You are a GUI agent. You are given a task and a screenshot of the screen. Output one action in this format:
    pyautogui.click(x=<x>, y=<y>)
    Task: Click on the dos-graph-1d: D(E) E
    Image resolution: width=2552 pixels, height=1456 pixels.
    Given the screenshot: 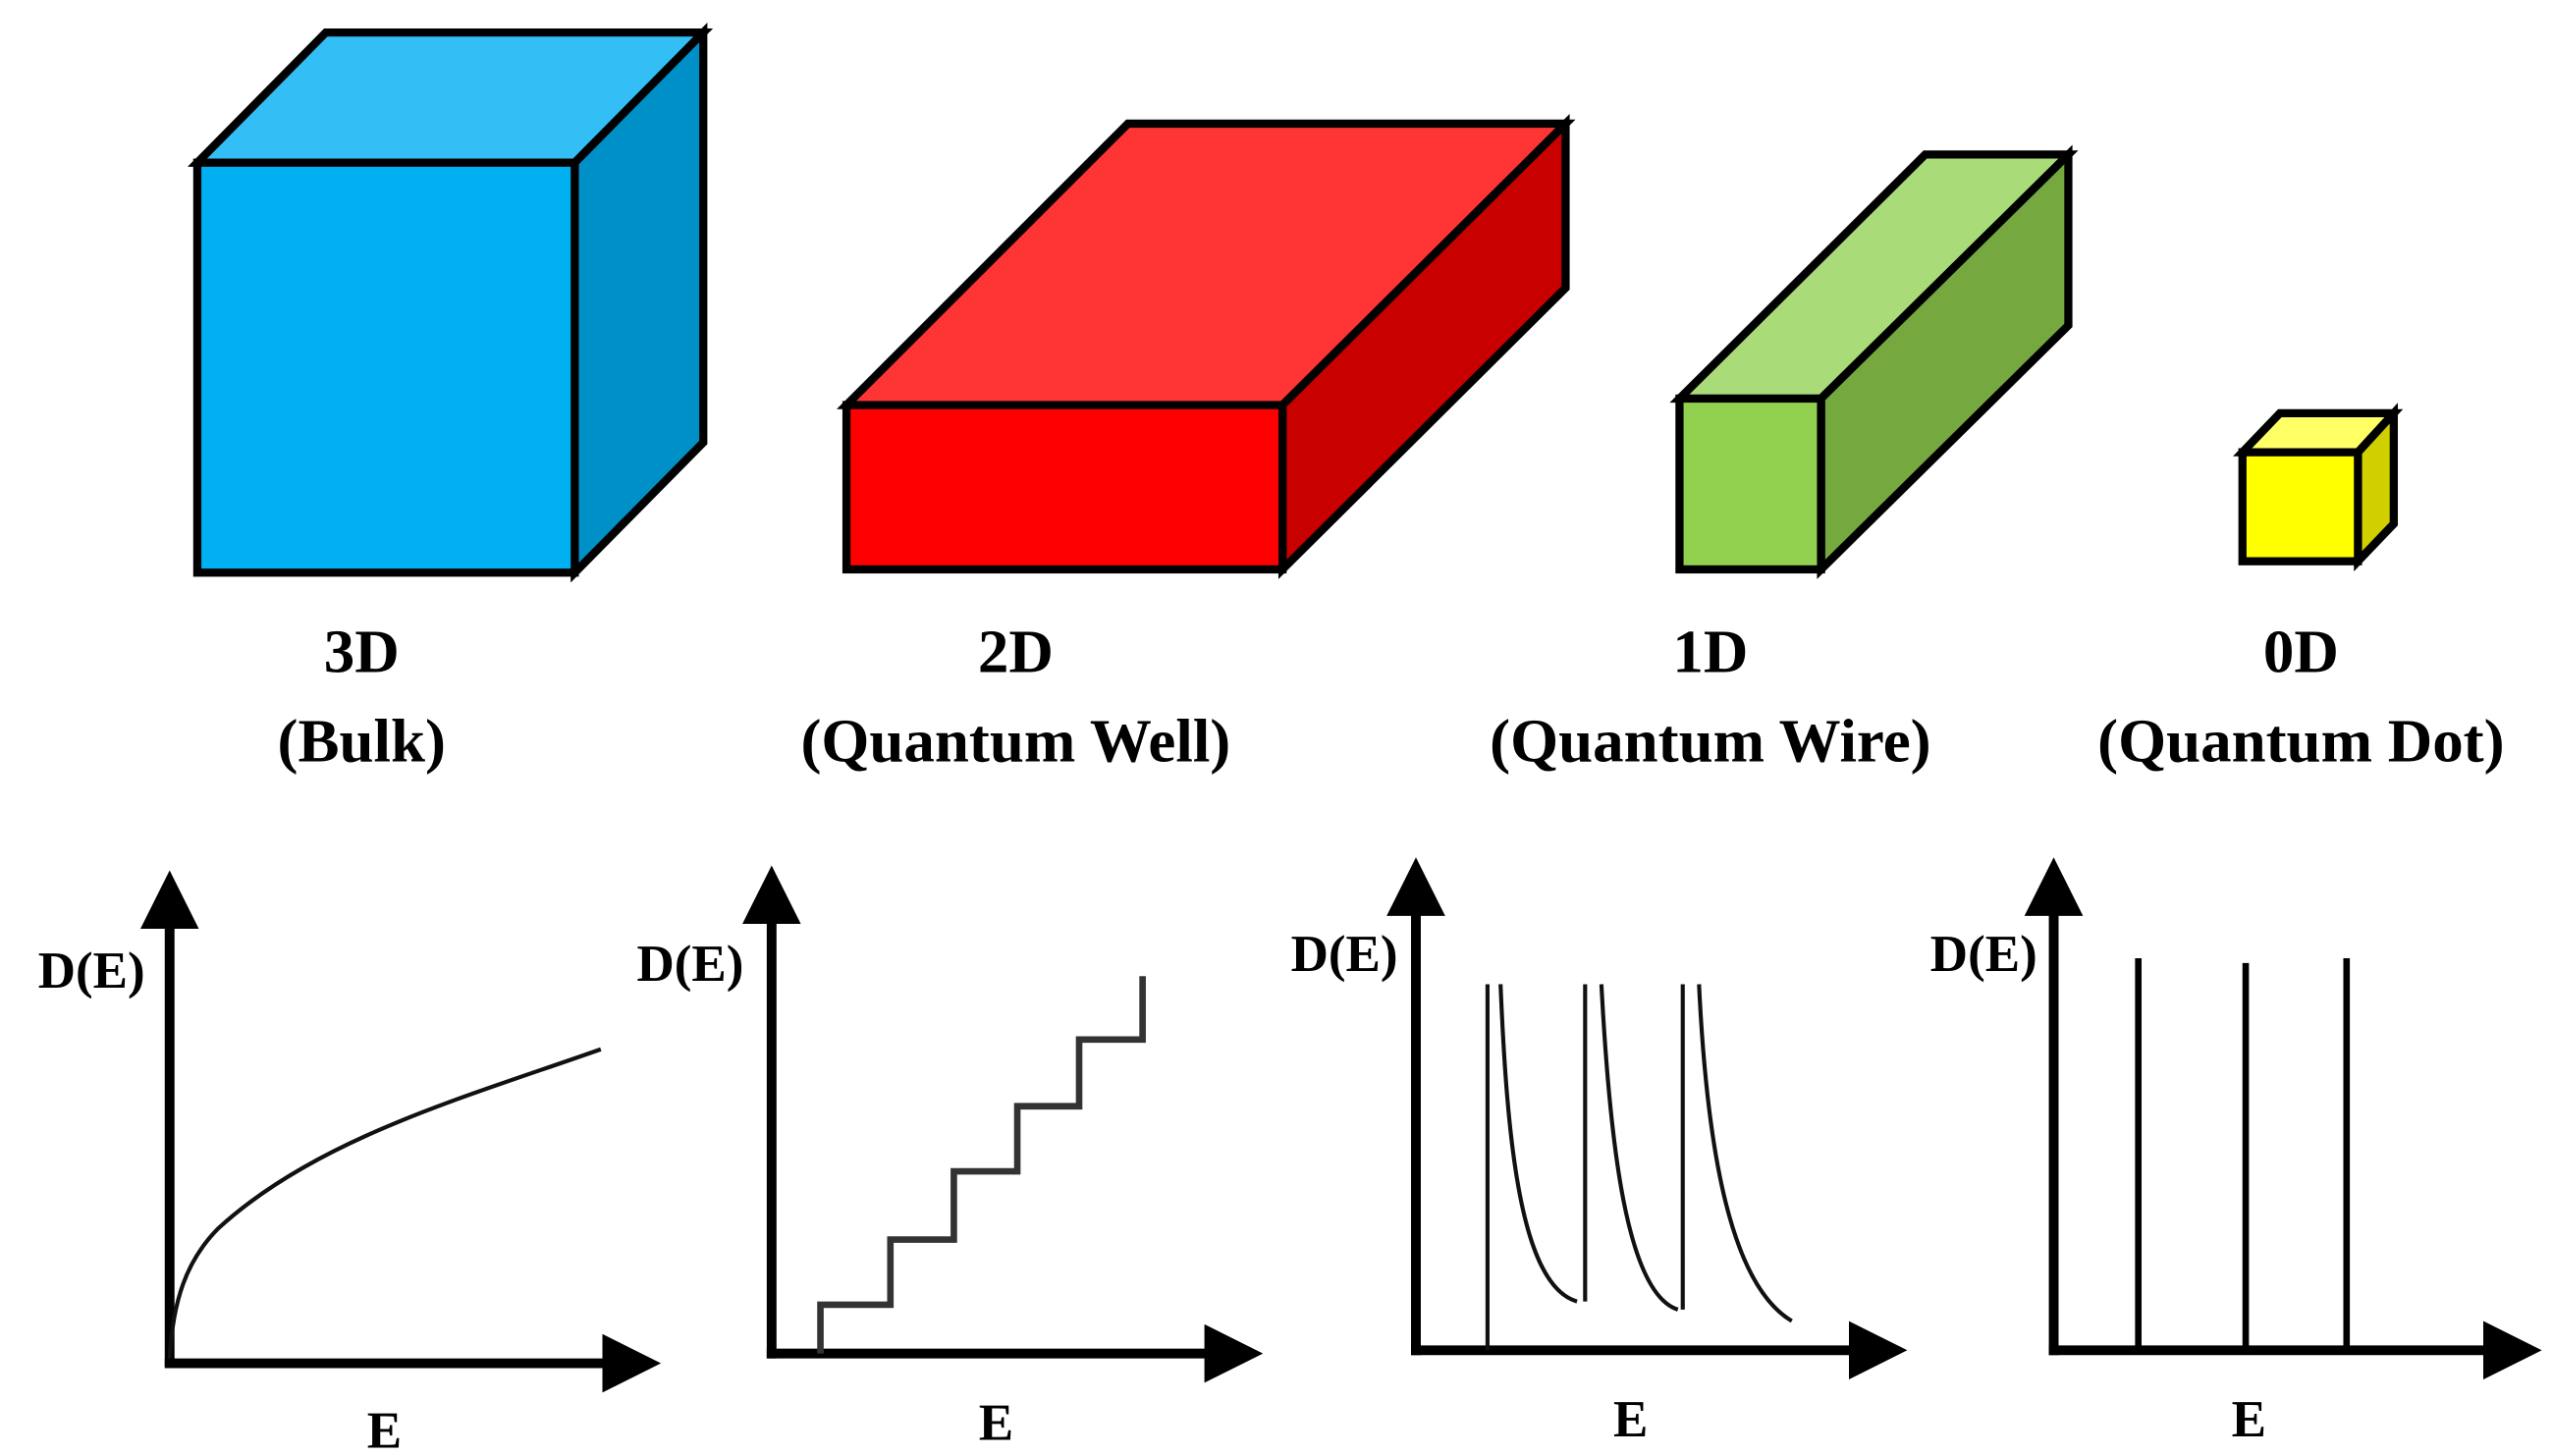 What is the action you would take?
    pyautogui.click(x=1600, y=1152)
    